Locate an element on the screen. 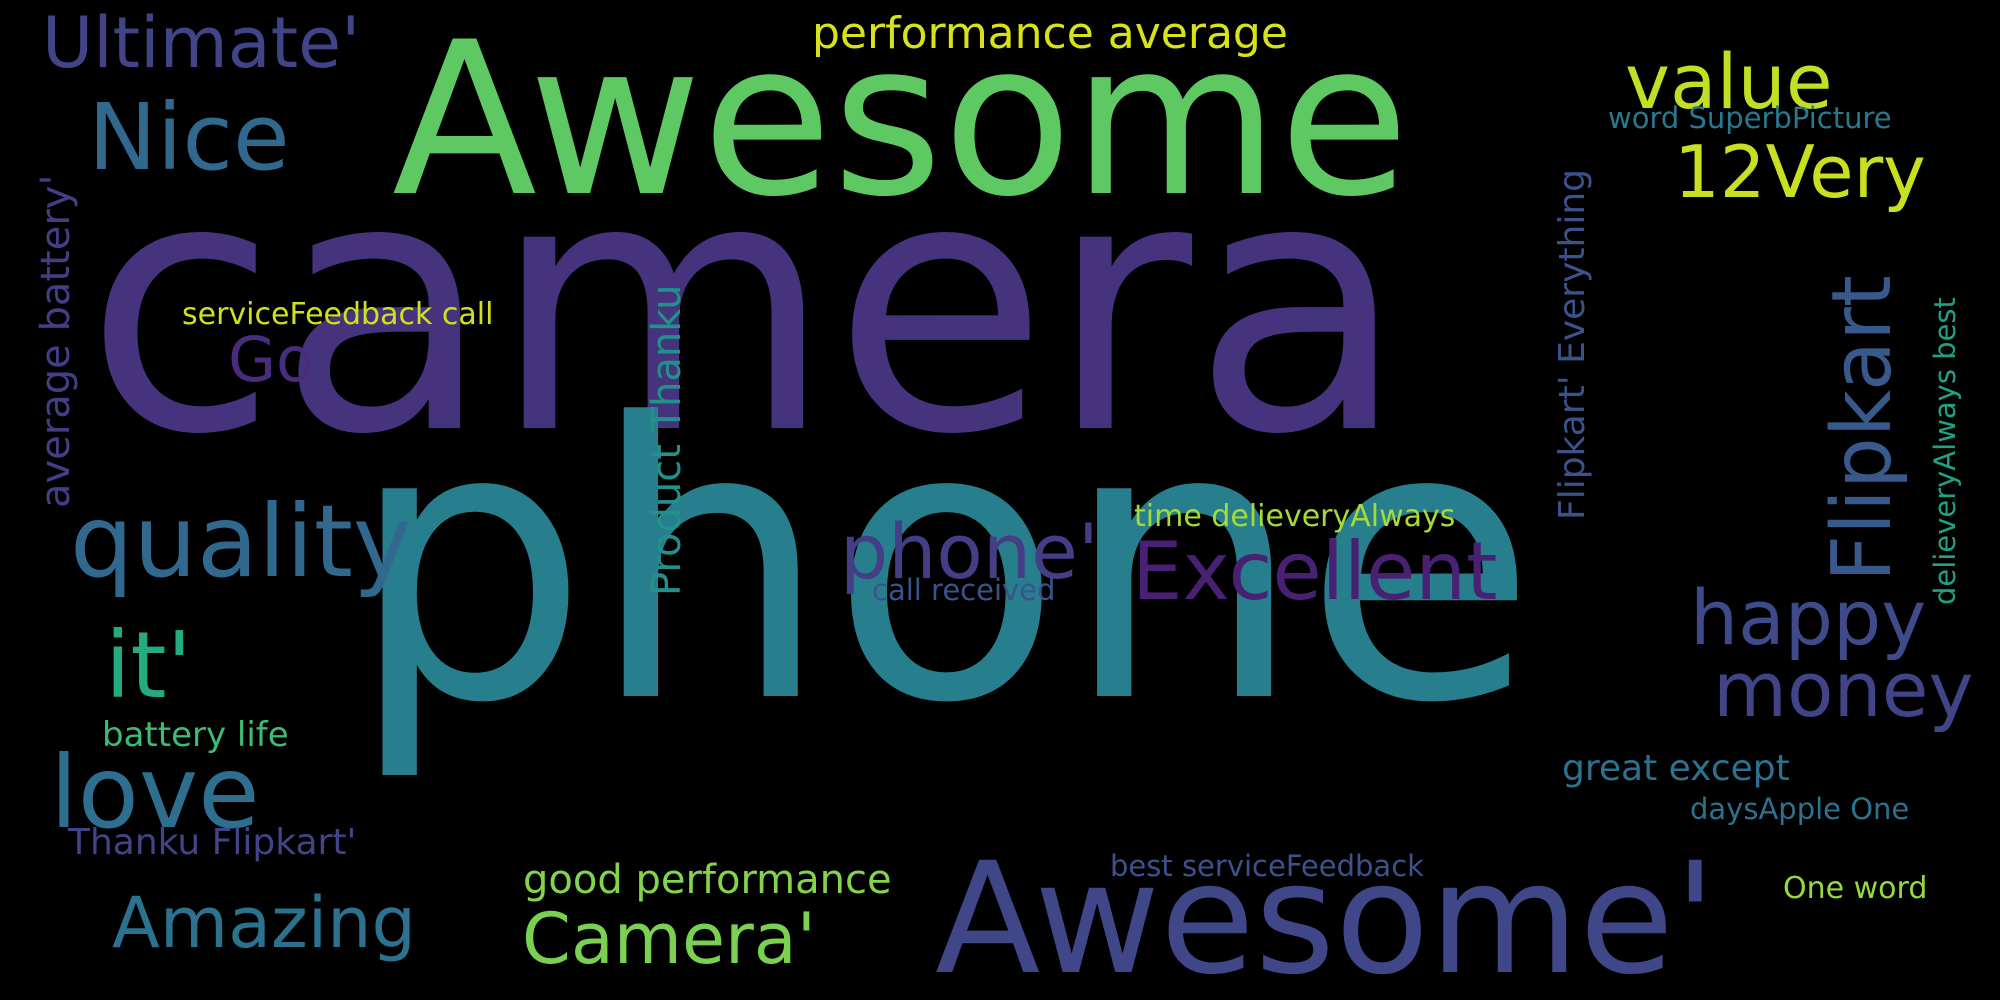 The height and width of the screenshot is (1000, 2000). word-ultimate: Ultimate' is located at coordinates (201, 43).